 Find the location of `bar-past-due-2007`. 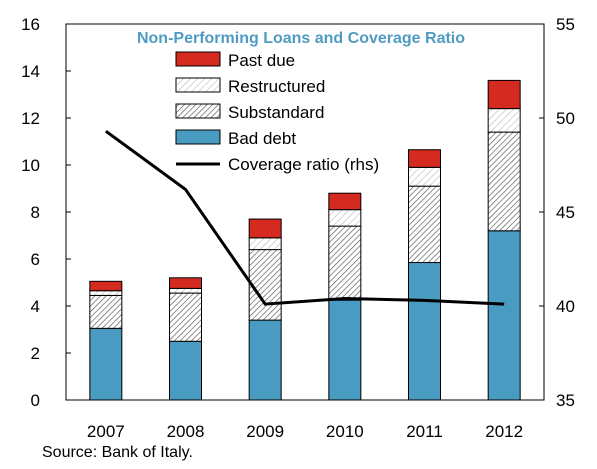

bar-past-due-2007 is located at coordinates (106, 286).